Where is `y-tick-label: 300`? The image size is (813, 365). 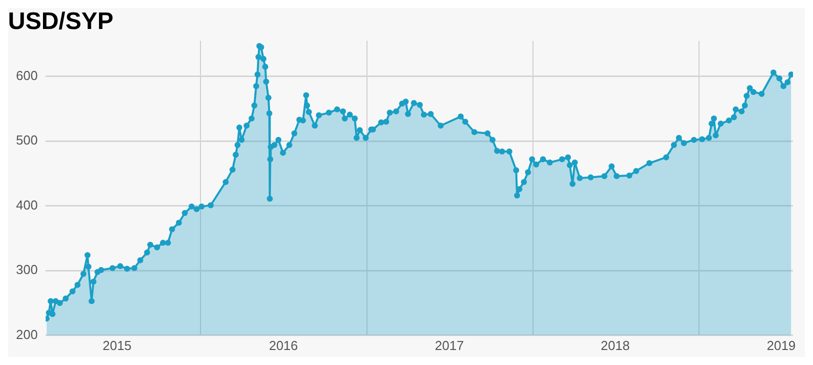
y-tick-label: 300 is located at coordinates (27, 270).